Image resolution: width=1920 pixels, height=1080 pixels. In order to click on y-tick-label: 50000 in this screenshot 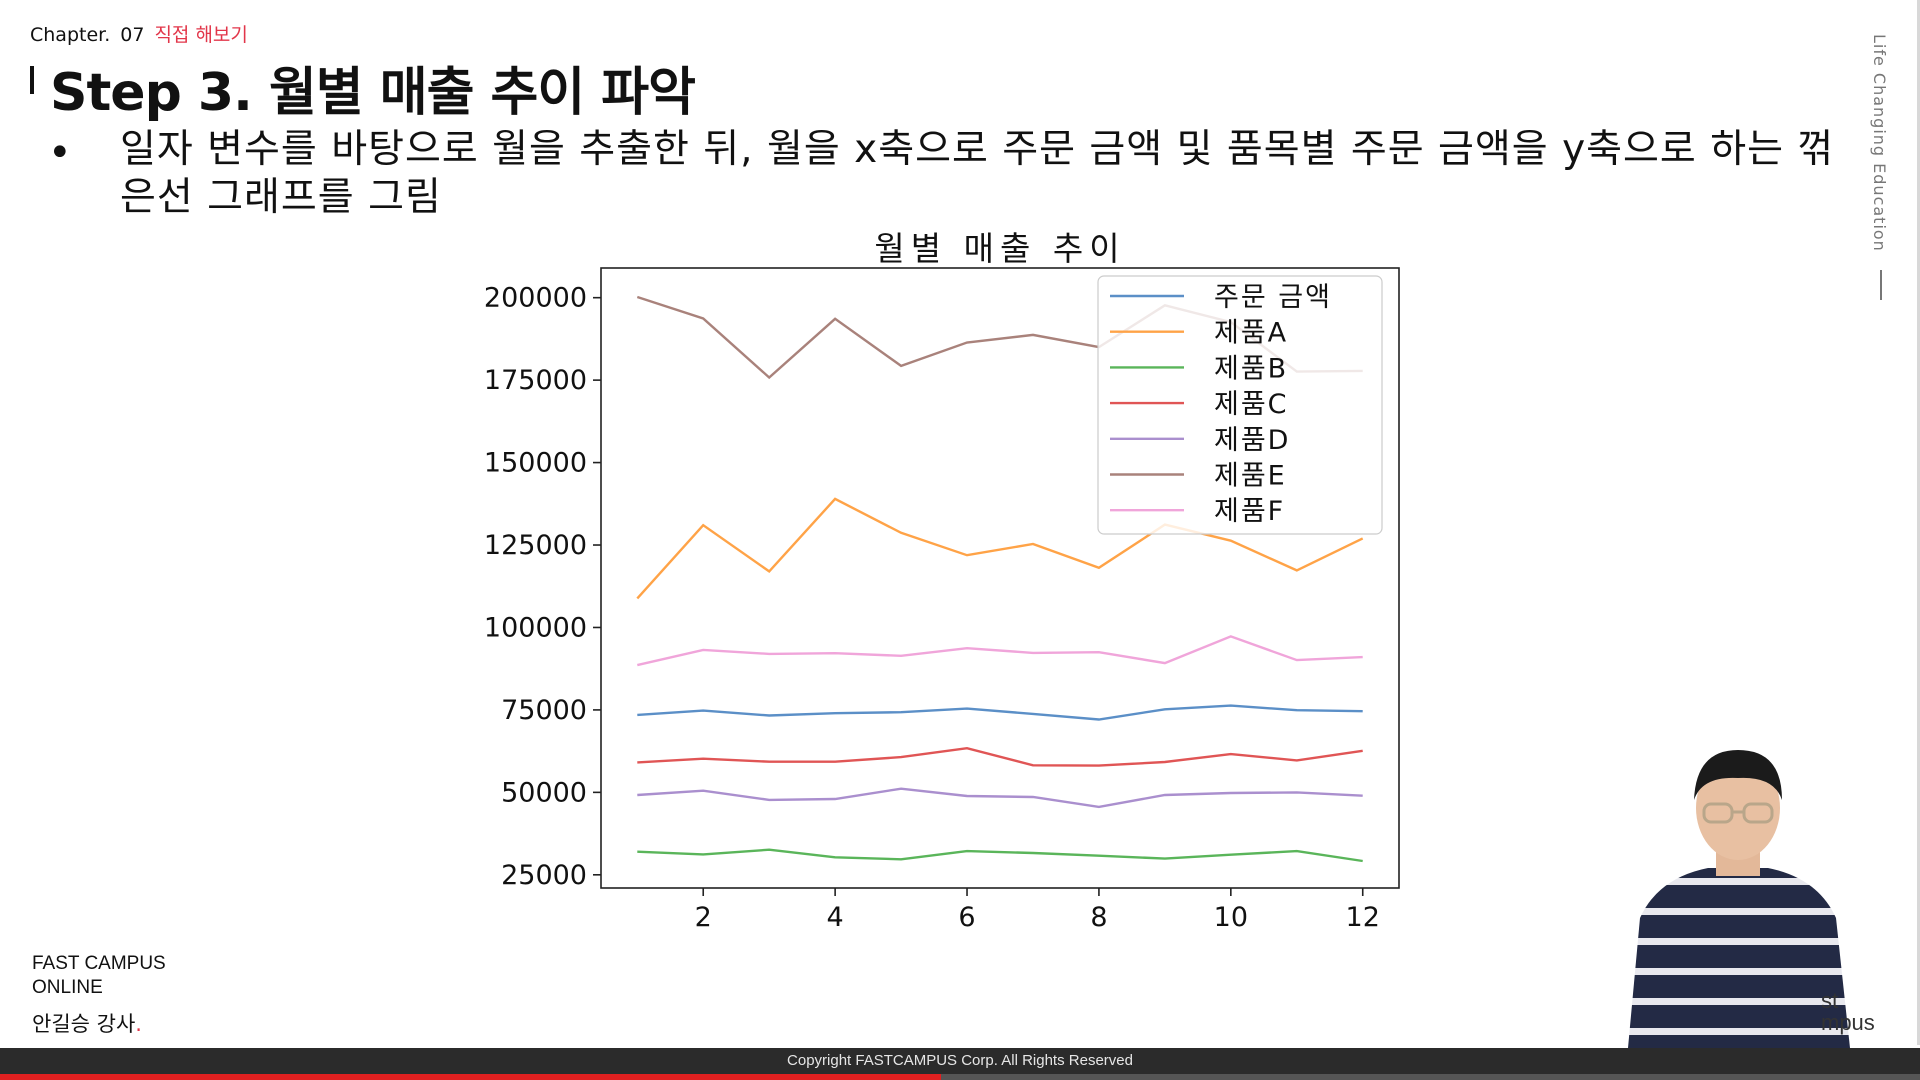, I will do `click(544, 792)`.